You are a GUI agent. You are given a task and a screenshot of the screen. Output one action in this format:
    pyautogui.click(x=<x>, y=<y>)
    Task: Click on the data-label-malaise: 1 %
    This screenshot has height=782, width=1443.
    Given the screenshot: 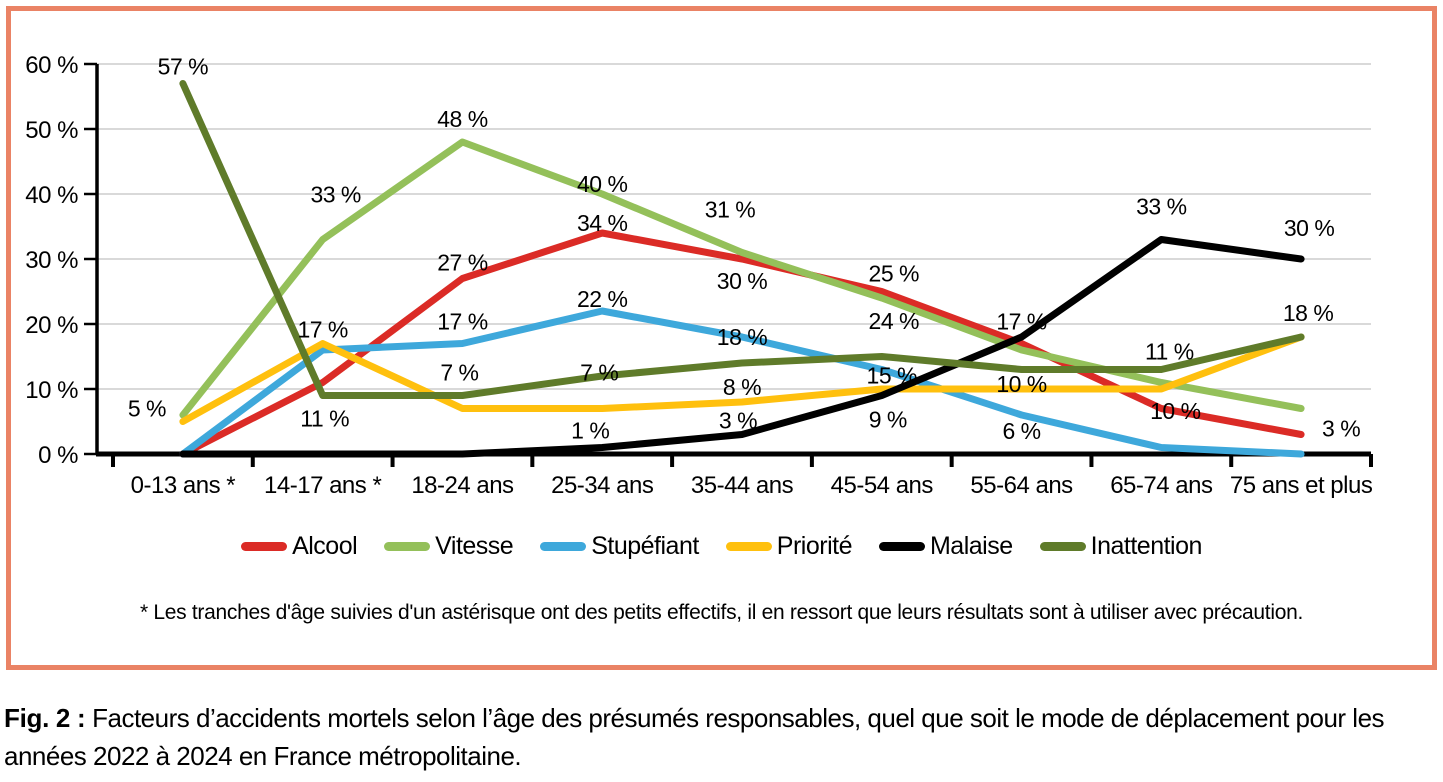 What is the action you would take?
    pyautogui.click(x=590, y=431)
    